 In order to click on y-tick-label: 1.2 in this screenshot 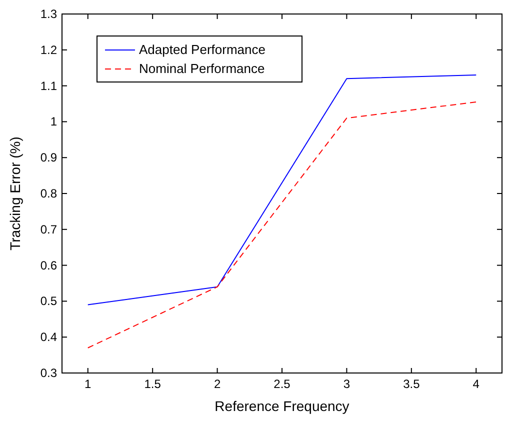, I will do `click(49, 49)`.